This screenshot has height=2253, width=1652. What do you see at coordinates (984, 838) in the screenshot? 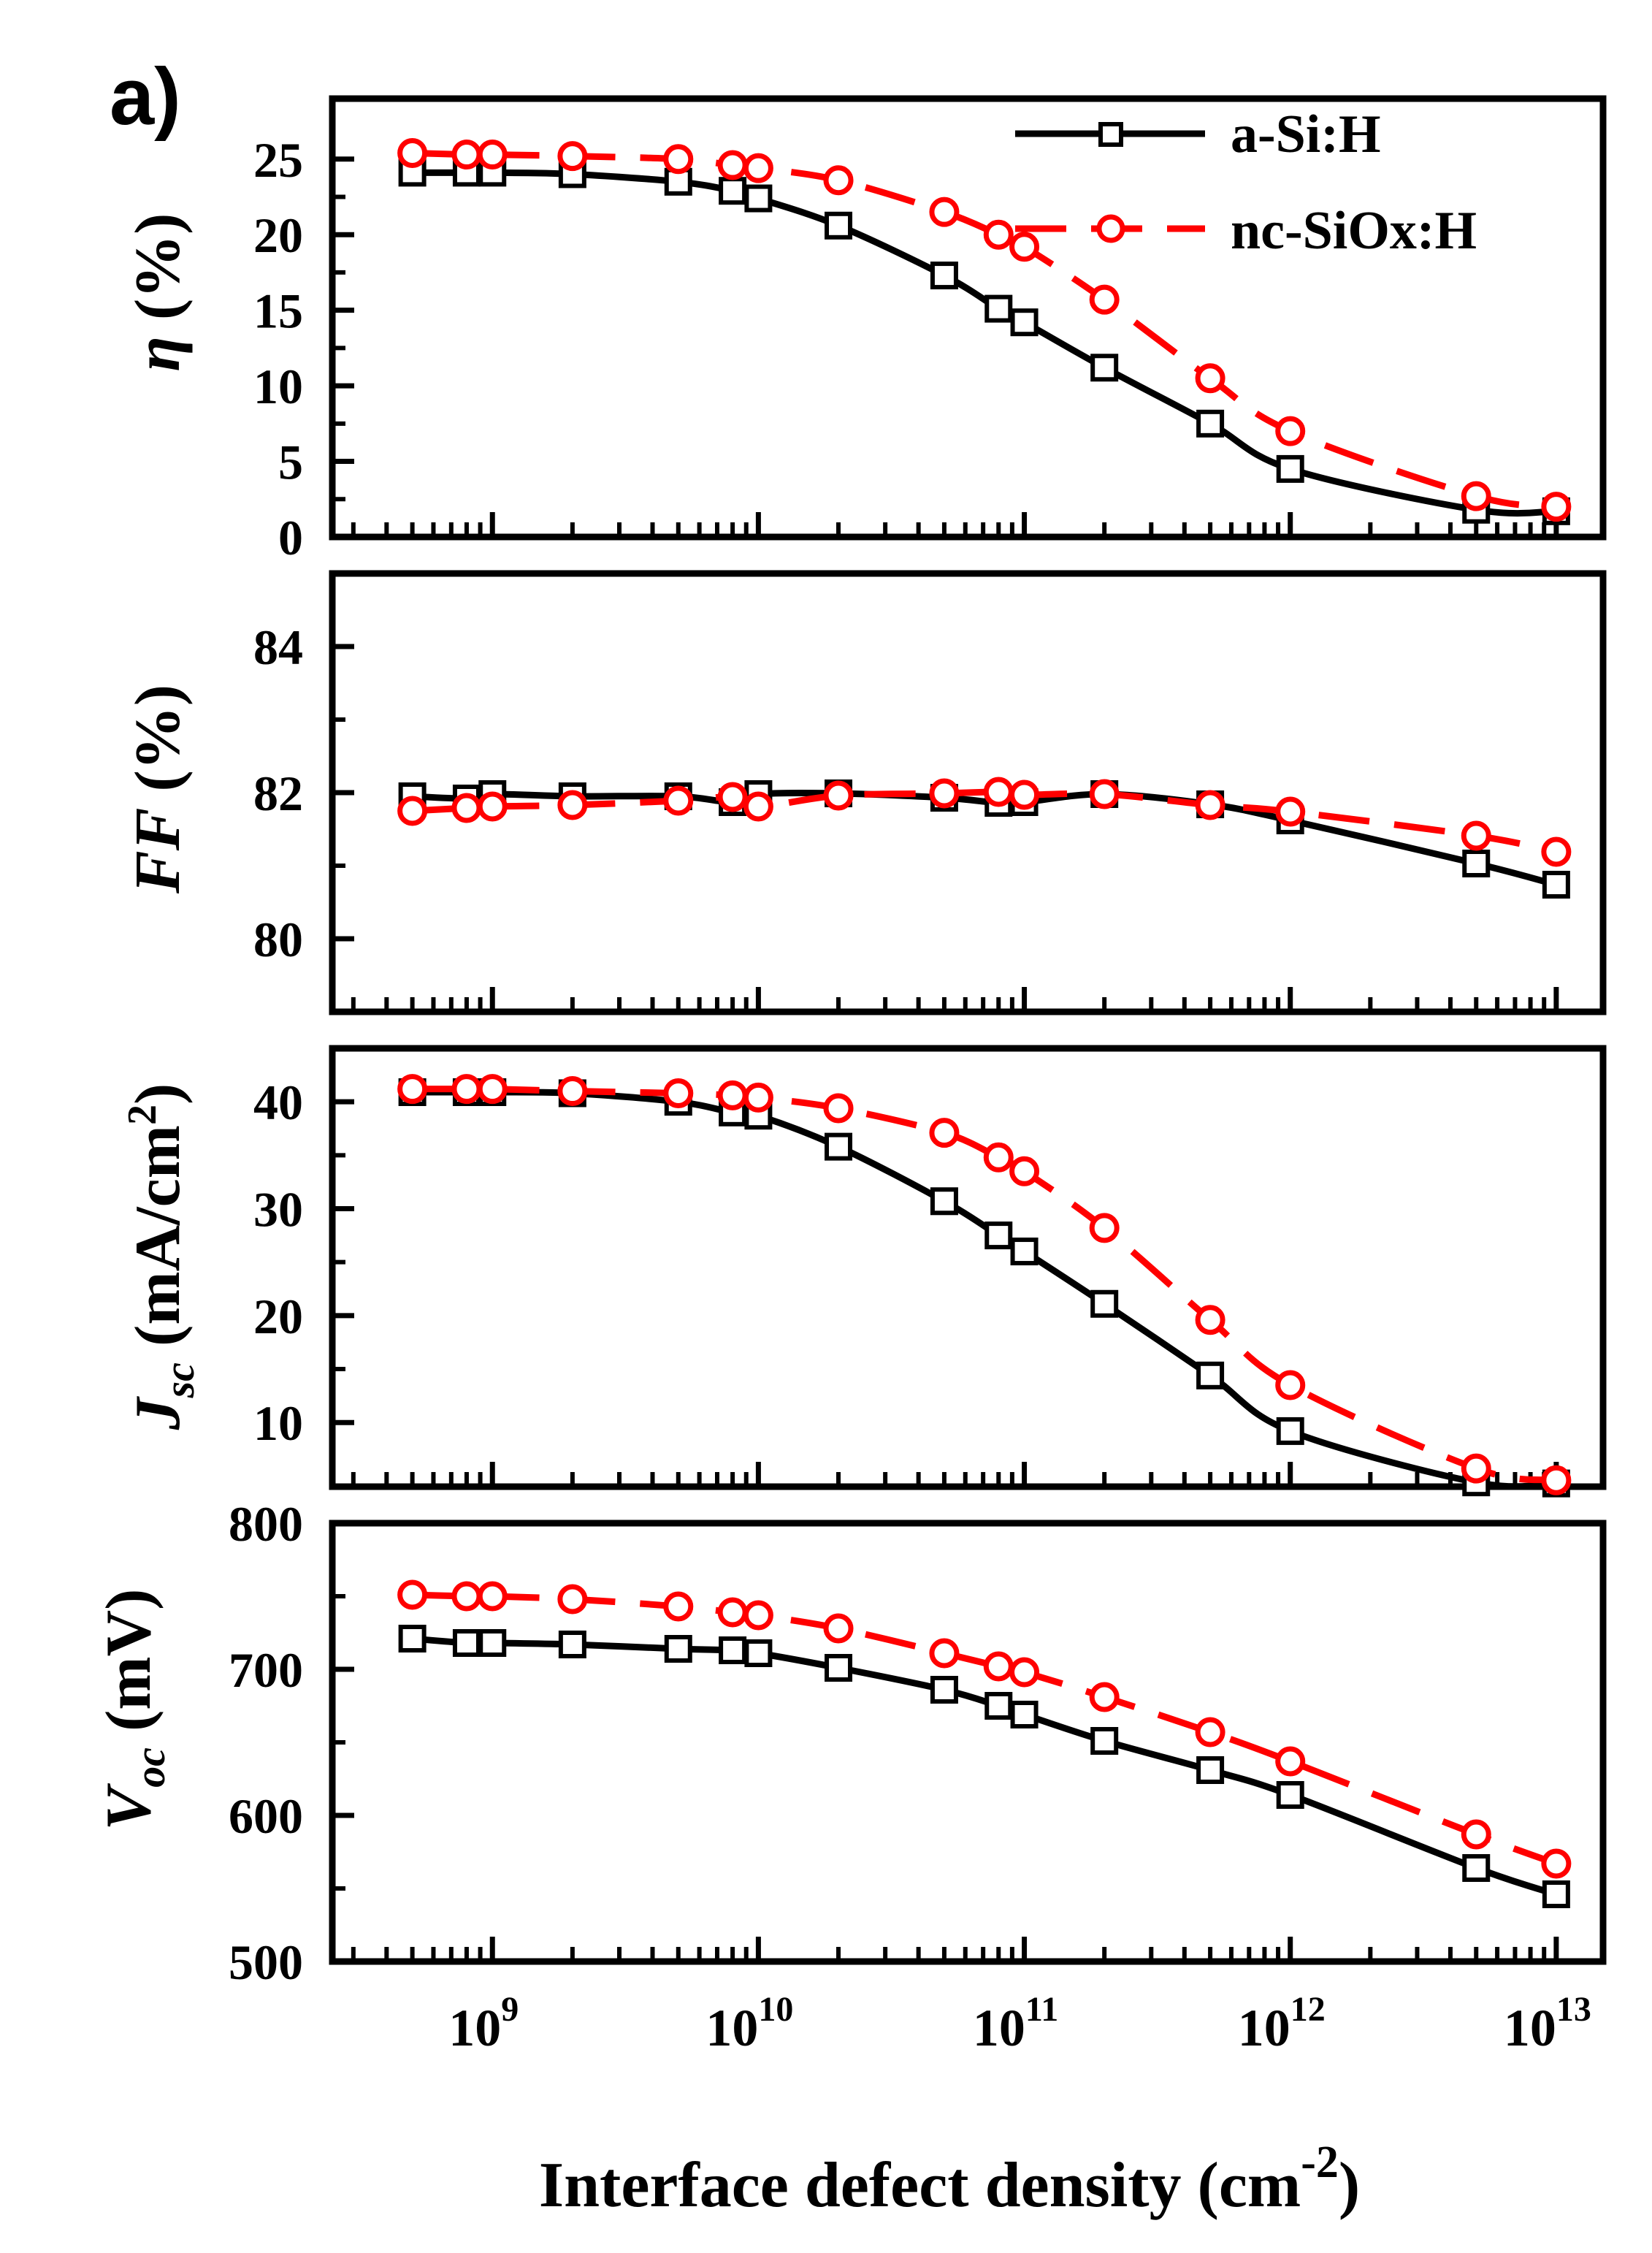
I see `ff-plot` at bounding box center [984, 838].